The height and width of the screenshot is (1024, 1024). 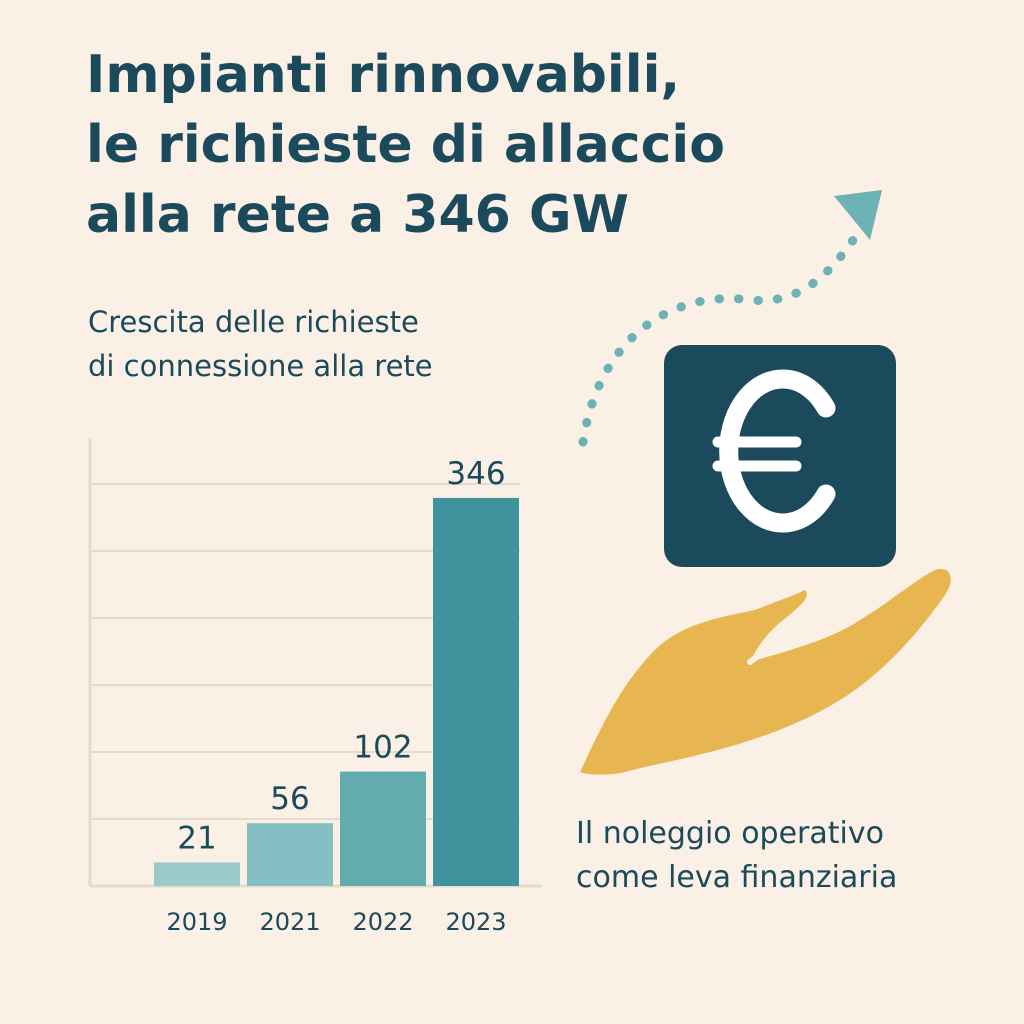 I want to click on x-tick-label-2021: 2021, so click(x=289, y=922).